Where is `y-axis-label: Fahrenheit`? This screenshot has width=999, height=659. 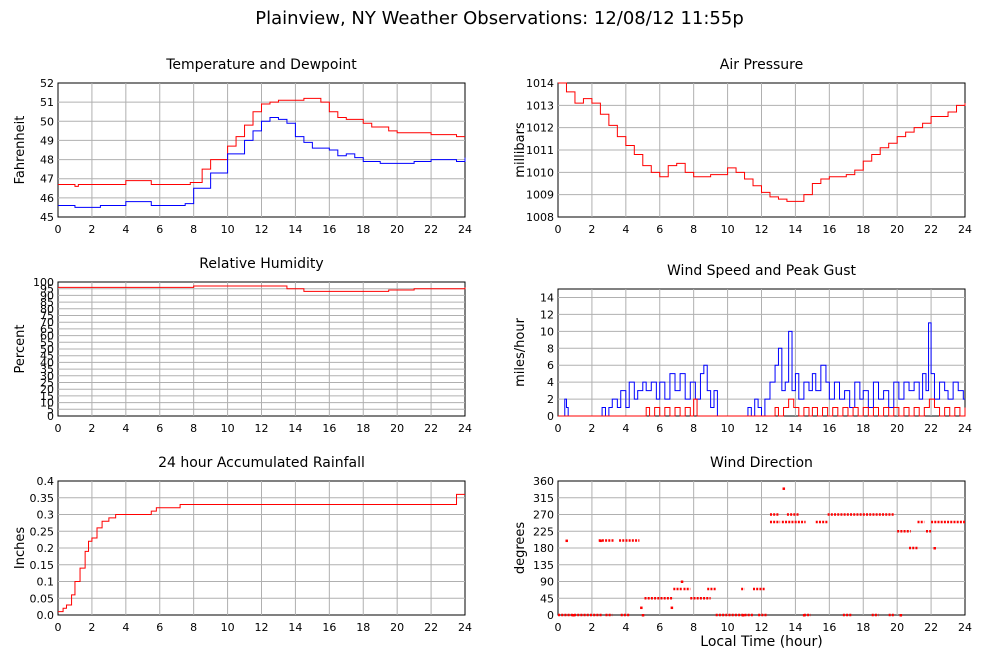 y-axis-label: Fahrenheit is located at coordinates (20, 150).